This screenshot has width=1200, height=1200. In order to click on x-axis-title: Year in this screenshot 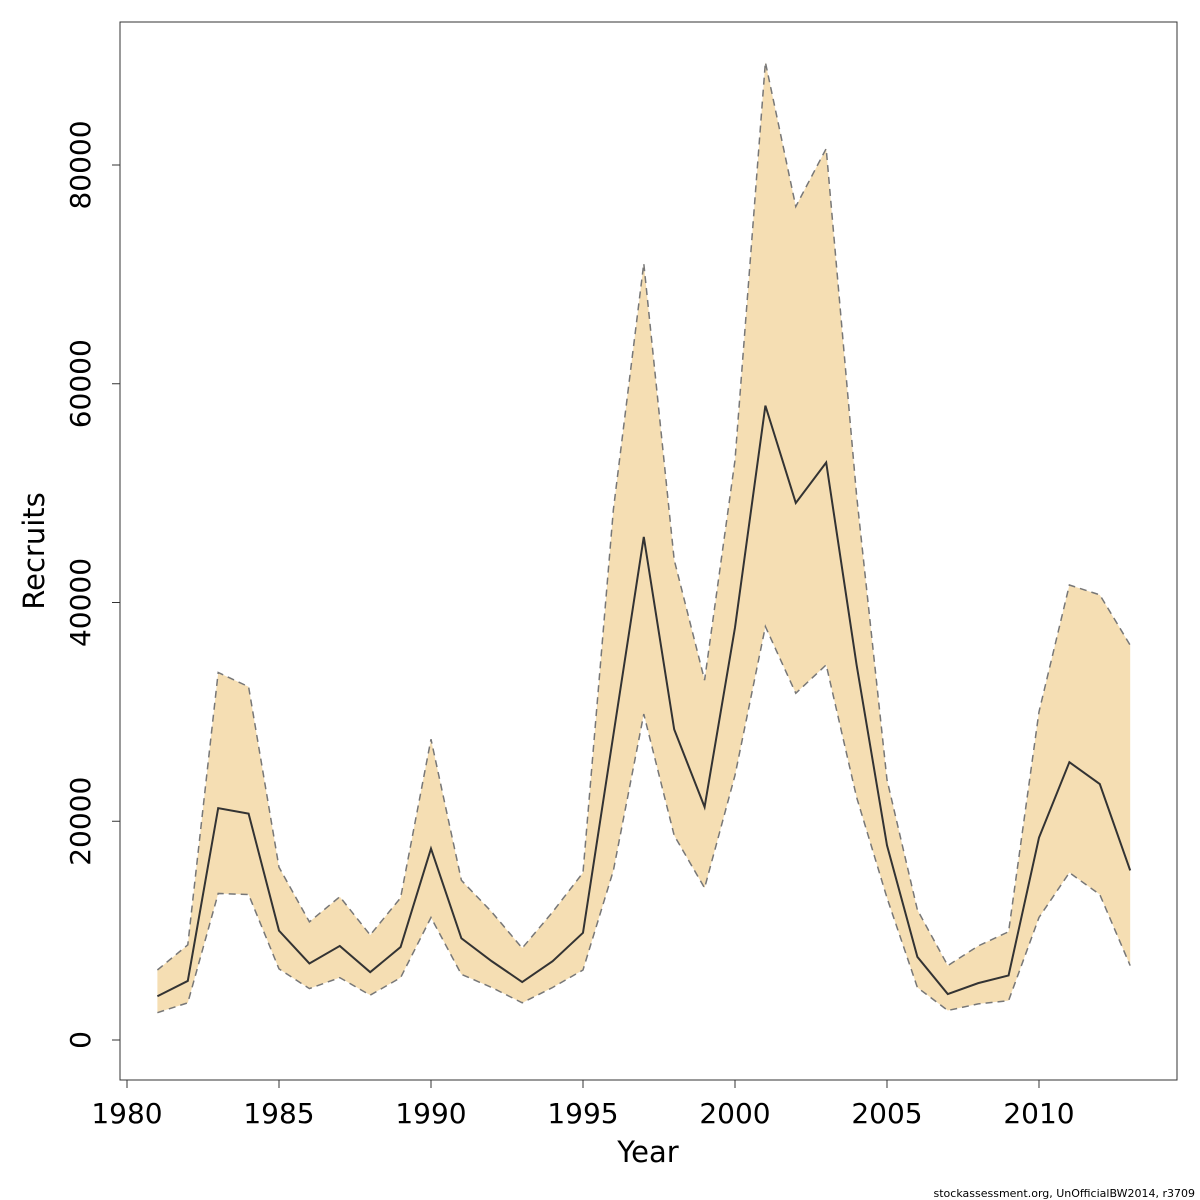, I will do `click(647, 1152)`.